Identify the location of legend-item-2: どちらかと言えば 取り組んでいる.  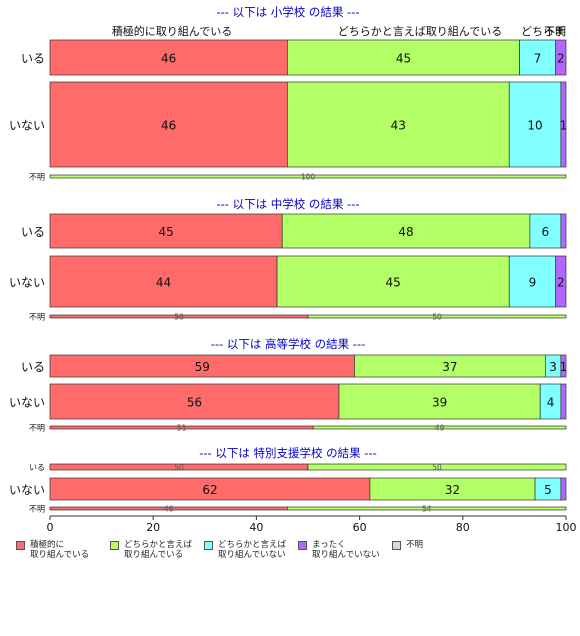
(149, 550).